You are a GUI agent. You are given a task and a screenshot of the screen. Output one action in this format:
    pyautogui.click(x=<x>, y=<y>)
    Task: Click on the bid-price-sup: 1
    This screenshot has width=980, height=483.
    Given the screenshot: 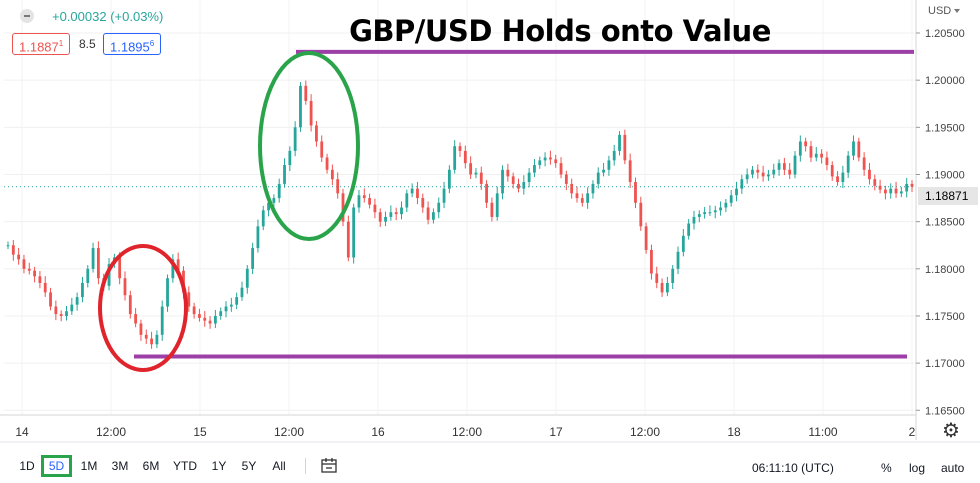 What is the action you would take?
    pyautogui.click(x=61, y=43)
    